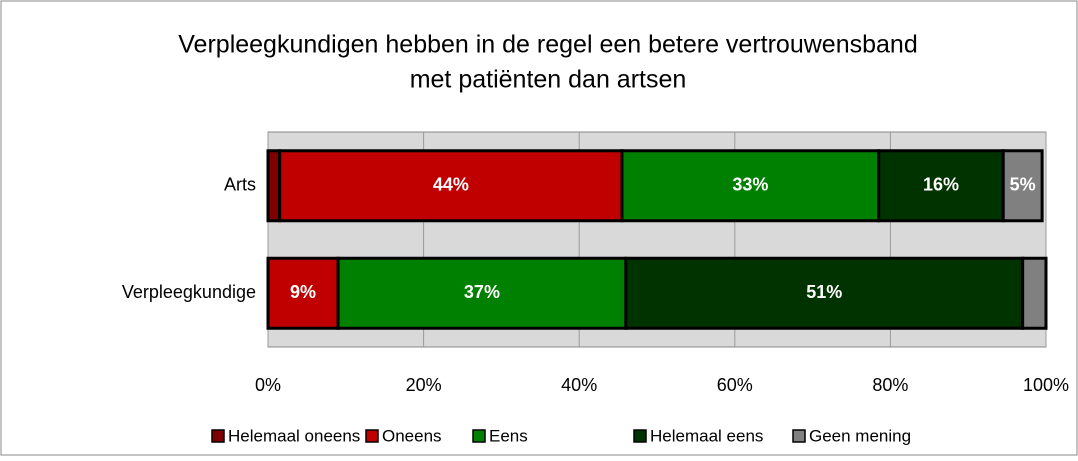  Describe the element at coordinates (424, 385) in the screenshot. I see `x-tick-label: 20%` at that location.